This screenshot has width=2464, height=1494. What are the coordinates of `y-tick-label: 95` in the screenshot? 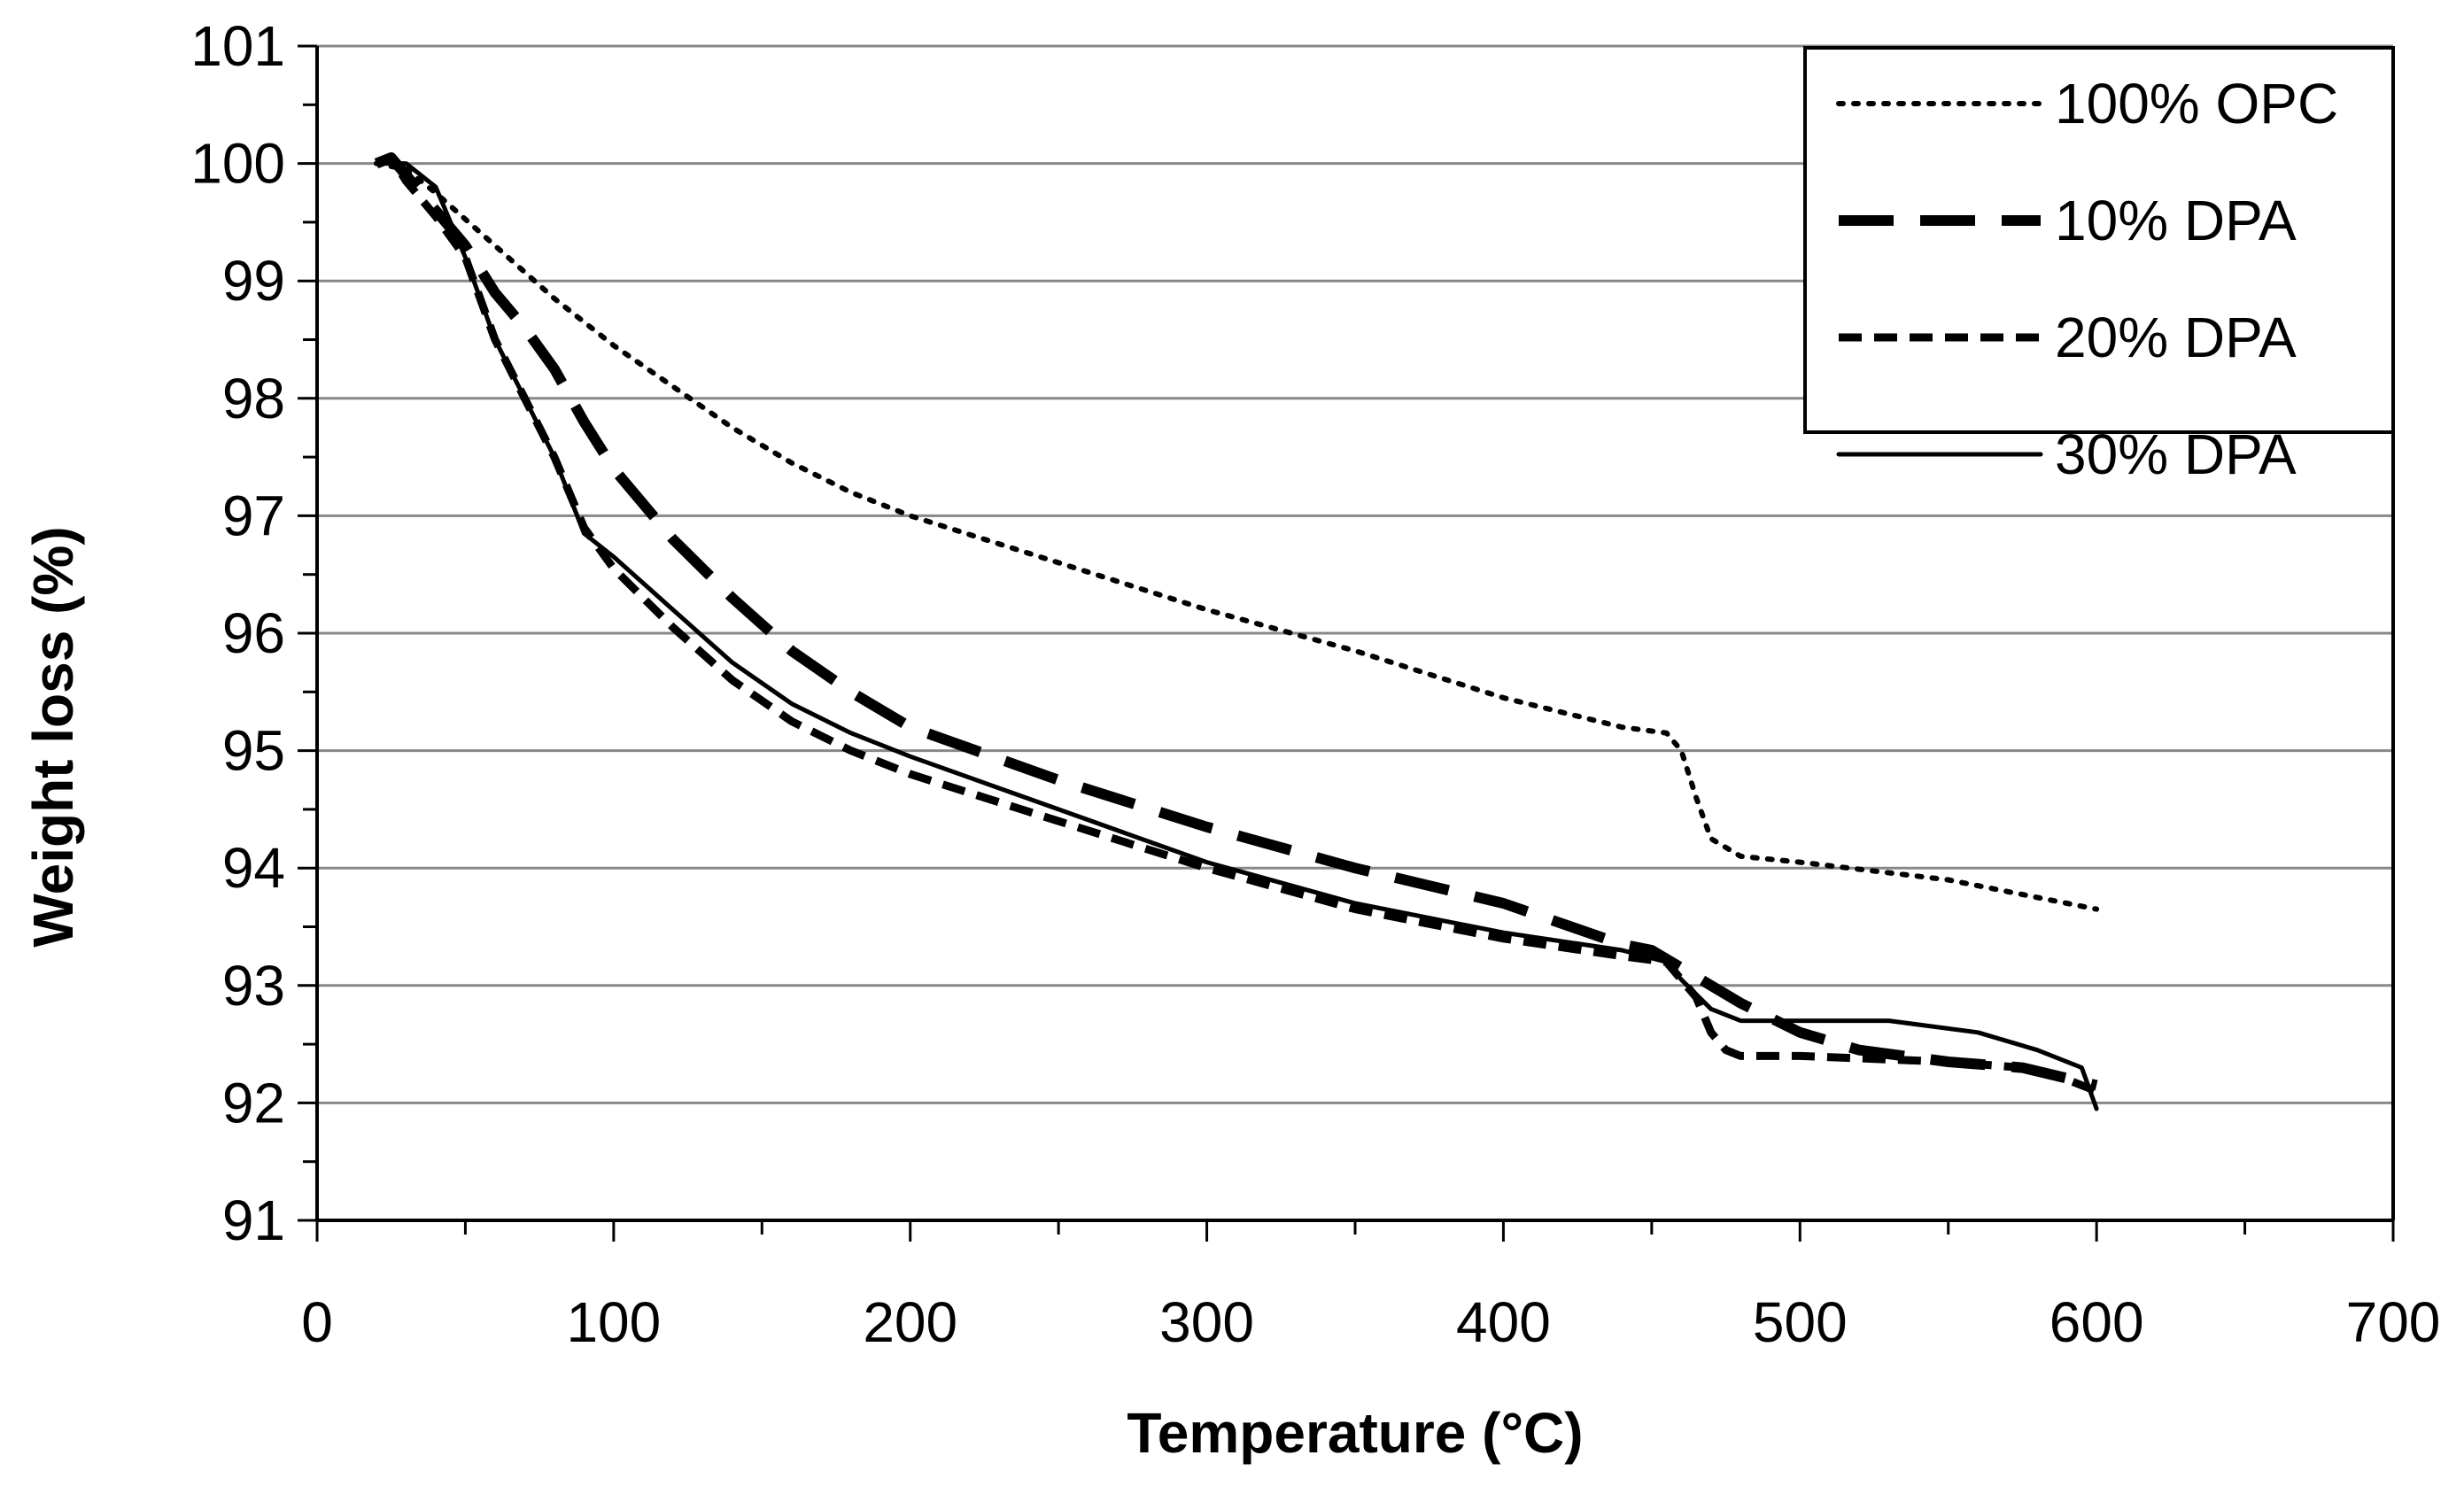 It's located at (253, 751).